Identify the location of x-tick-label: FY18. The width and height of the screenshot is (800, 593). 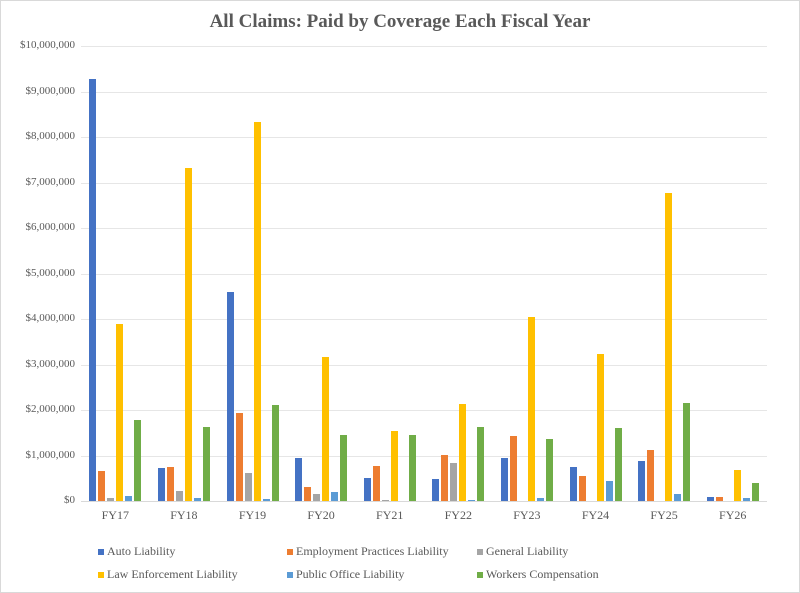
(184, 515).